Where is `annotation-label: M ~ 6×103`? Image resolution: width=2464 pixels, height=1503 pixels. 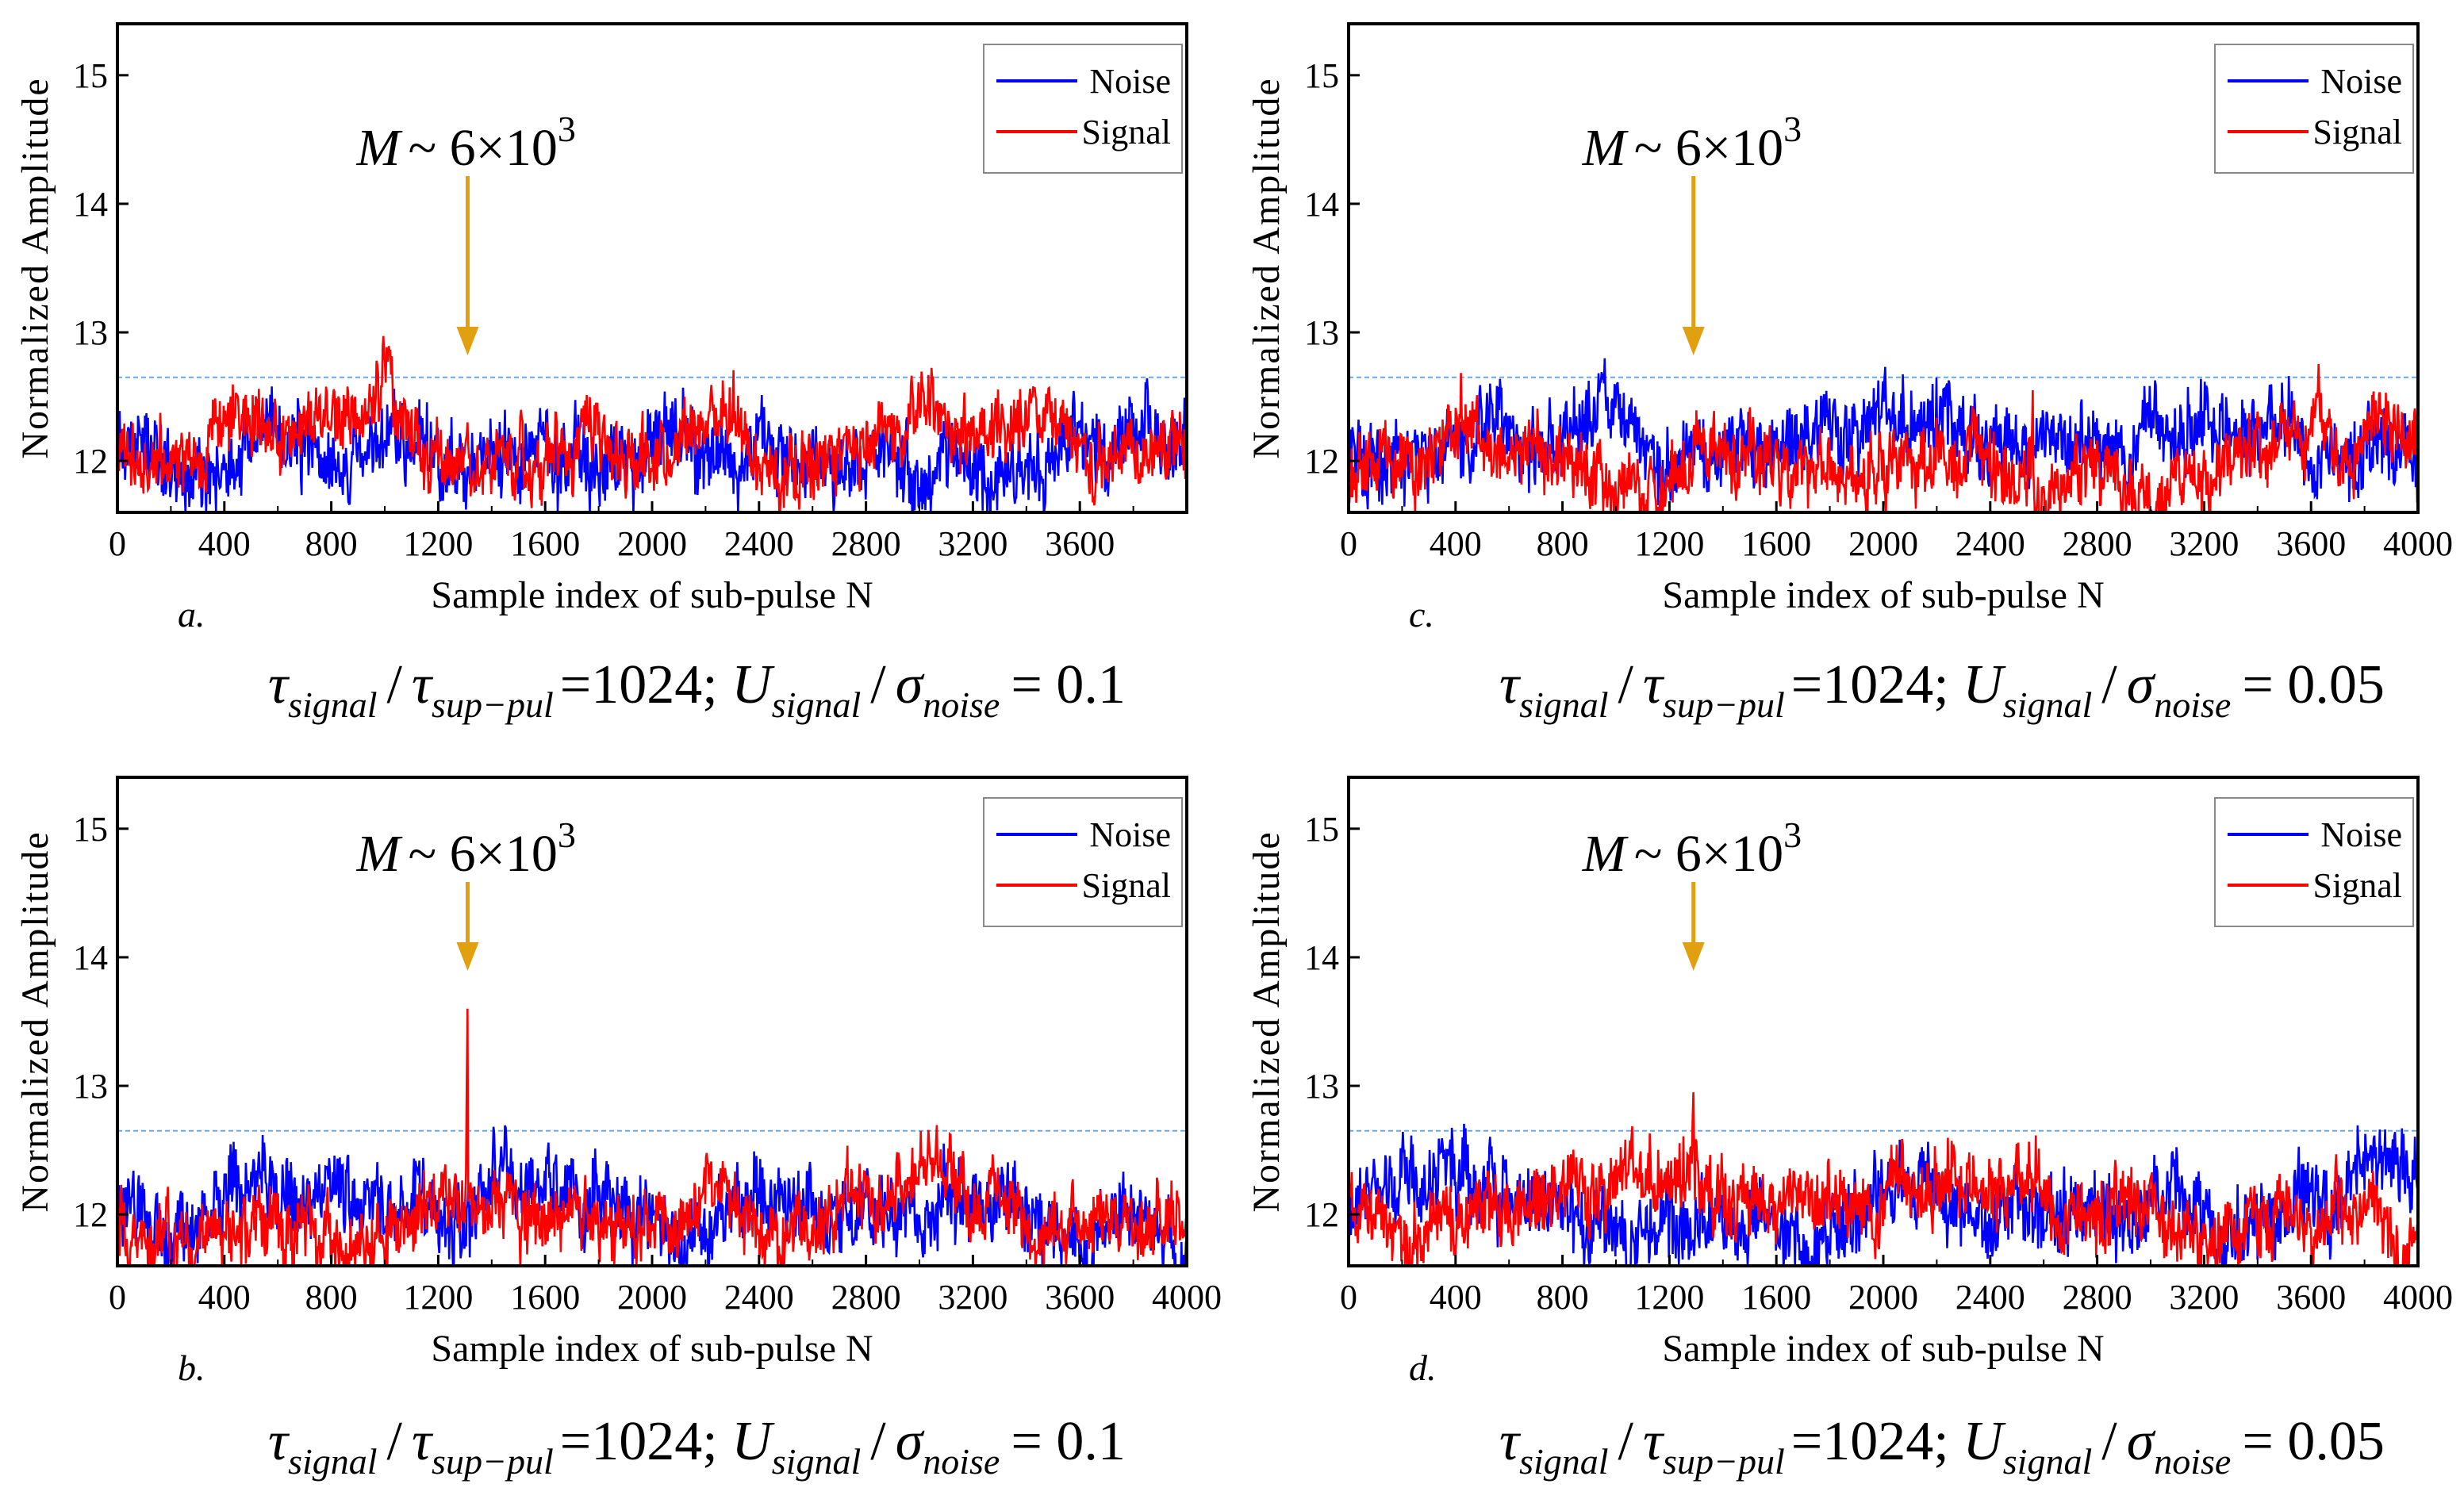 annotation-label: M ~ 6×103 is located at coordinates (465, 849).